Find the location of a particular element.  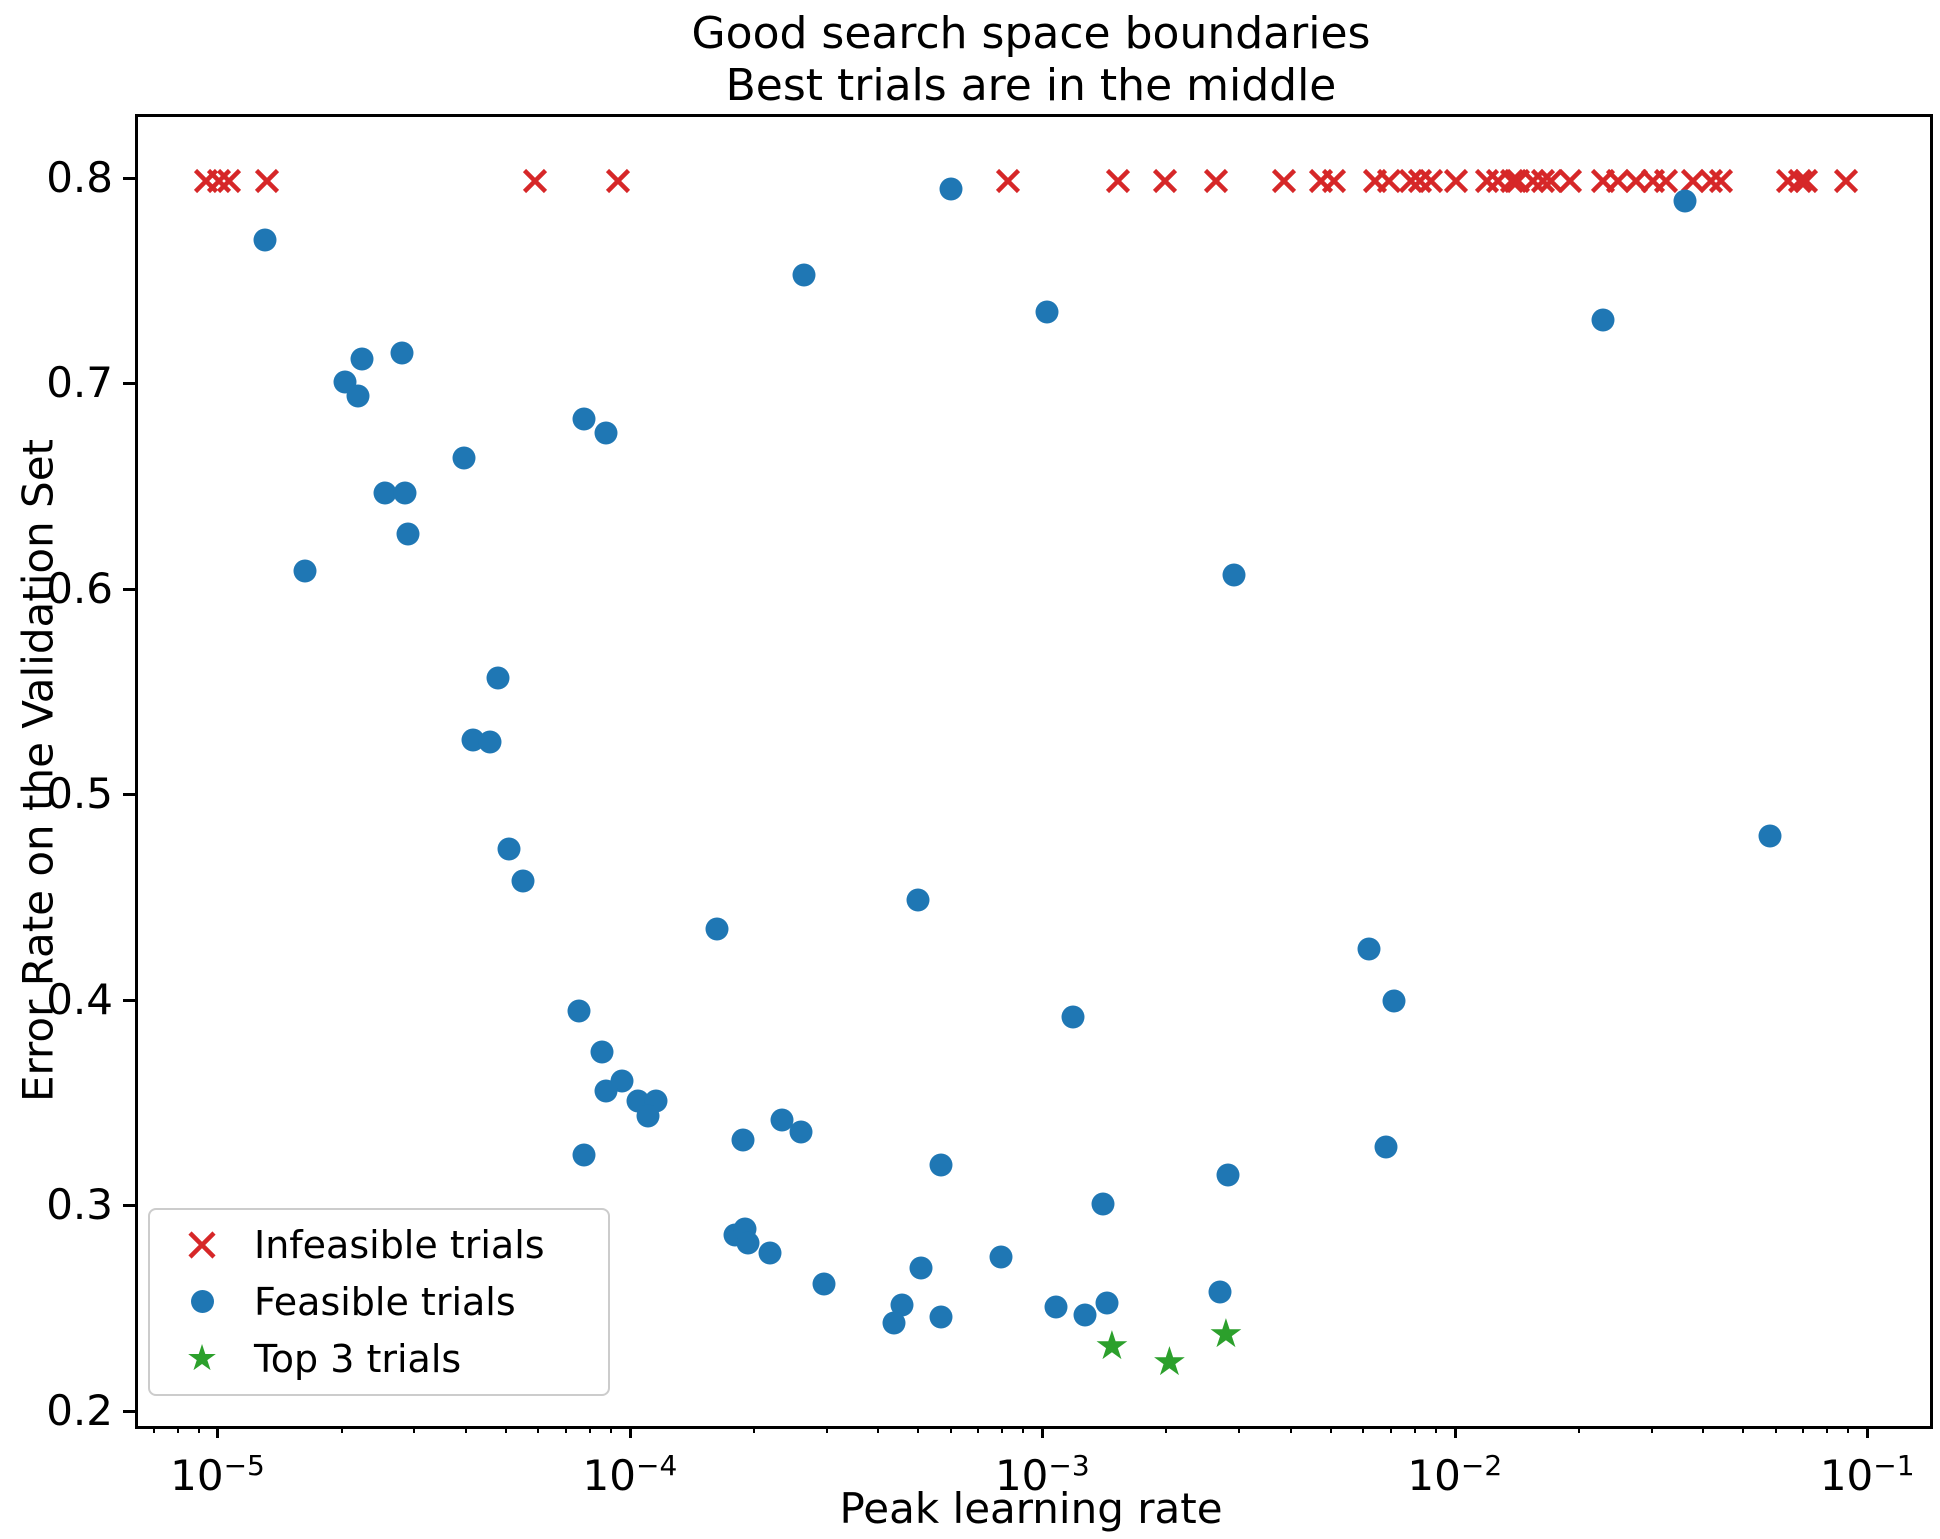

y-tick-label: 0.3 is located at coordinates (79, 1205).